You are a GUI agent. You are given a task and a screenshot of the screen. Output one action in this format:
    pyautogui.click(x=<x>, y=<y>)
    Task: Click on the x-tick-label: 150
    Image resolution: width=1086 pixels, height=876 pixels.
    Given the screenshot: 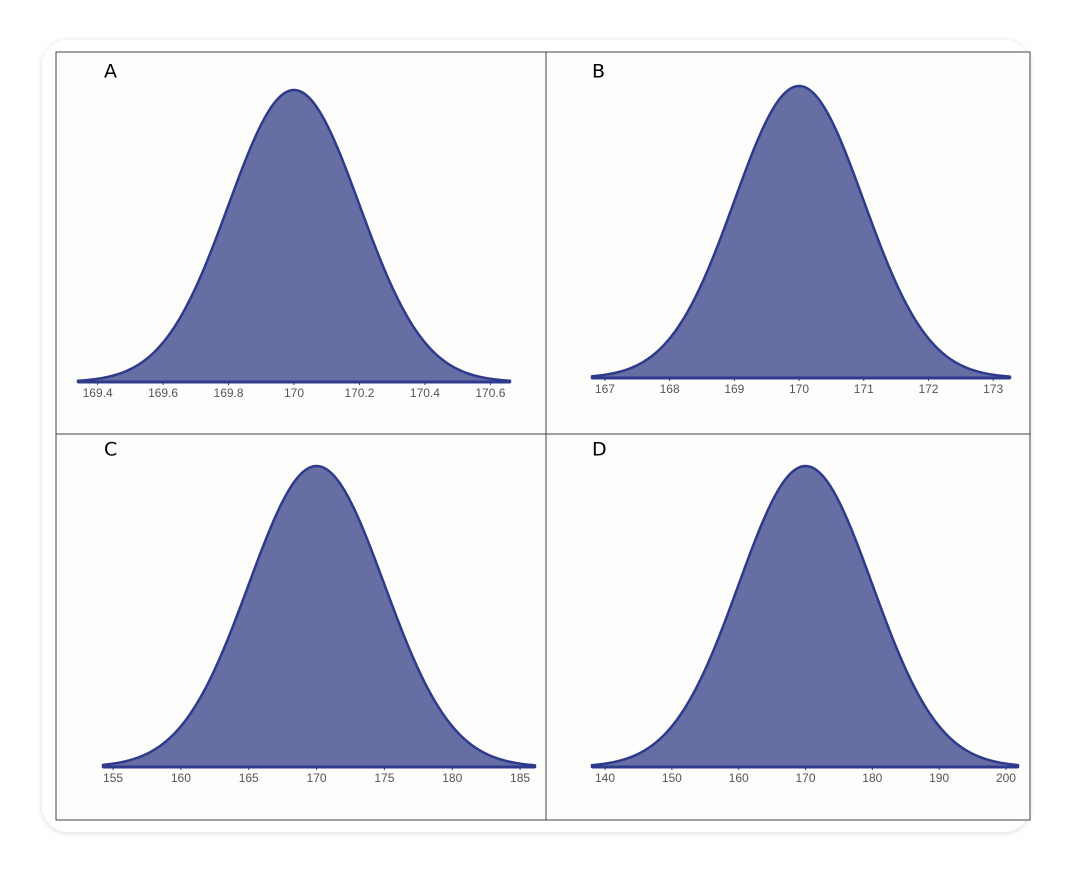 What is the action you would take?
    pyautogui.click(x=672, y=778)
    